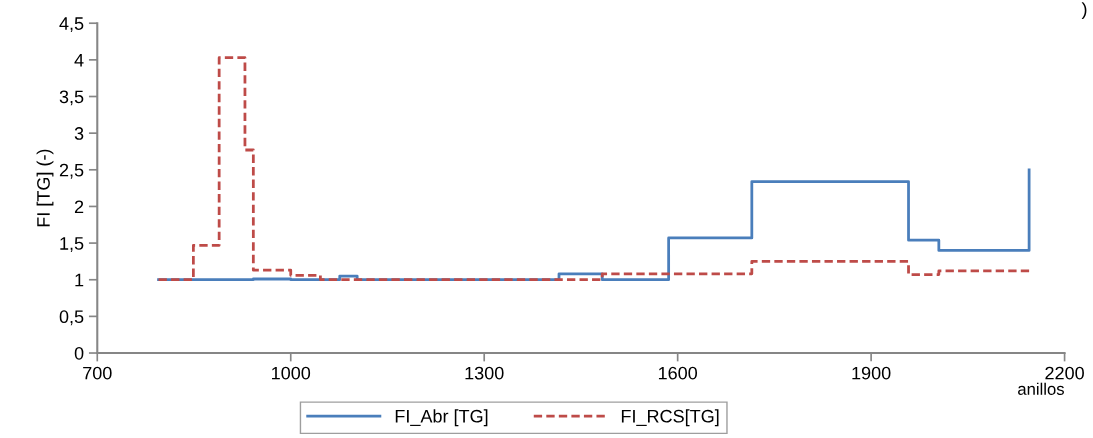 Image resolution: width=1093 pixels, height=438 pixels. I want to click on x-tick-label: 1000, so click(291, 373).